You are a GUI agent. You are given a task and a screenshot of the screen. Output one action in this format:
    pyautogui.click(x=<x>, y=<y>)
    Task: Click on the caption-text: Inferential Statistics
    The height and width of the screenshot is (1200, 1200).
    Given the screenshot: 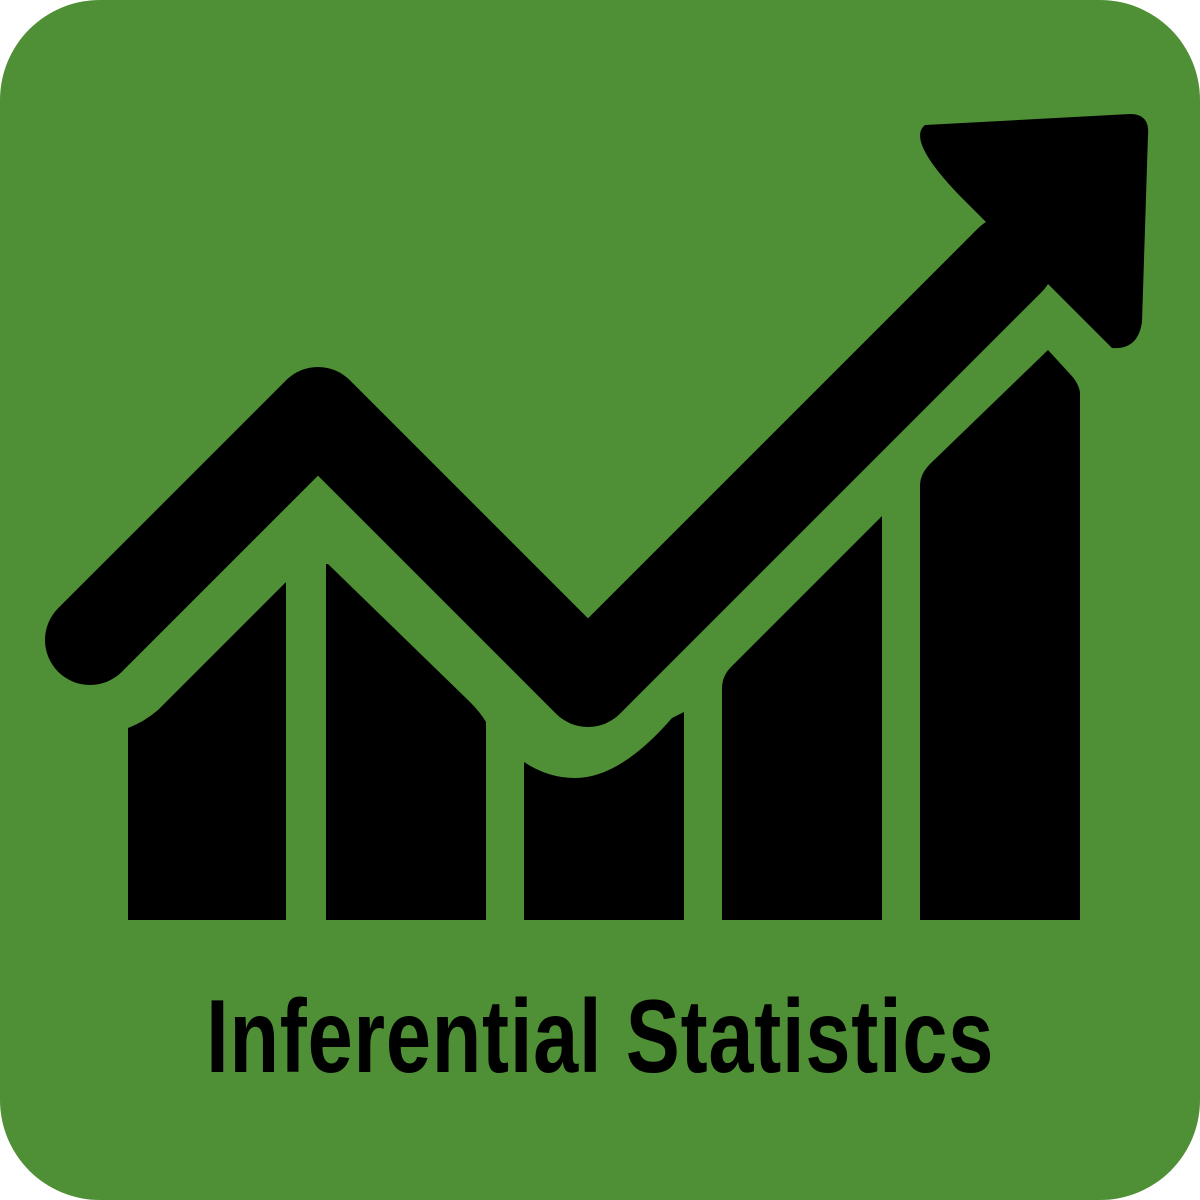 What is the action you would take?
    pyautogui.click(x=600, y=1037)
    